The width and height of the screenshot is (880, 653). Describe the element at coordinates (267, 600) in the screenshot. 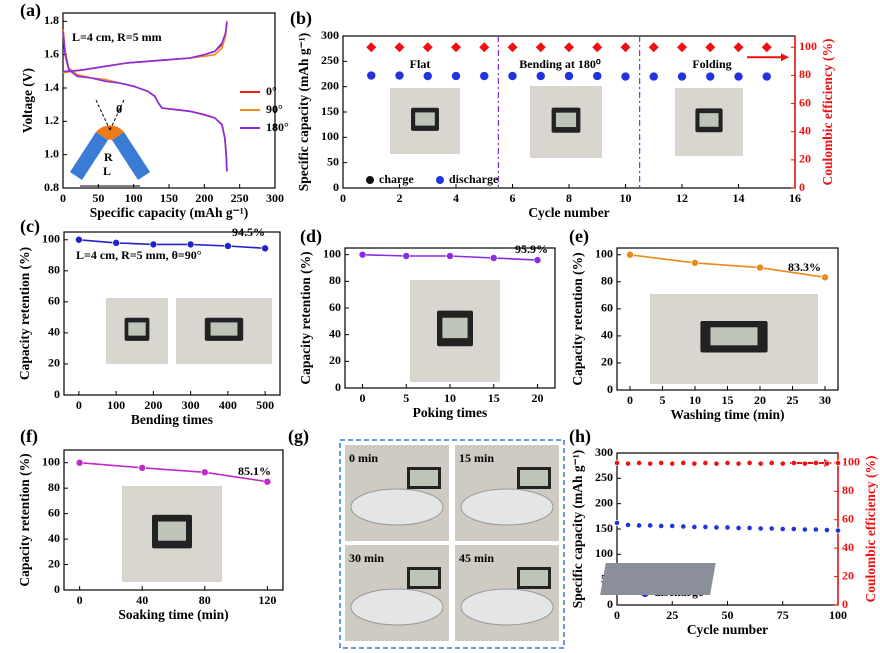

I see `x-tick-label: 120` at that location.